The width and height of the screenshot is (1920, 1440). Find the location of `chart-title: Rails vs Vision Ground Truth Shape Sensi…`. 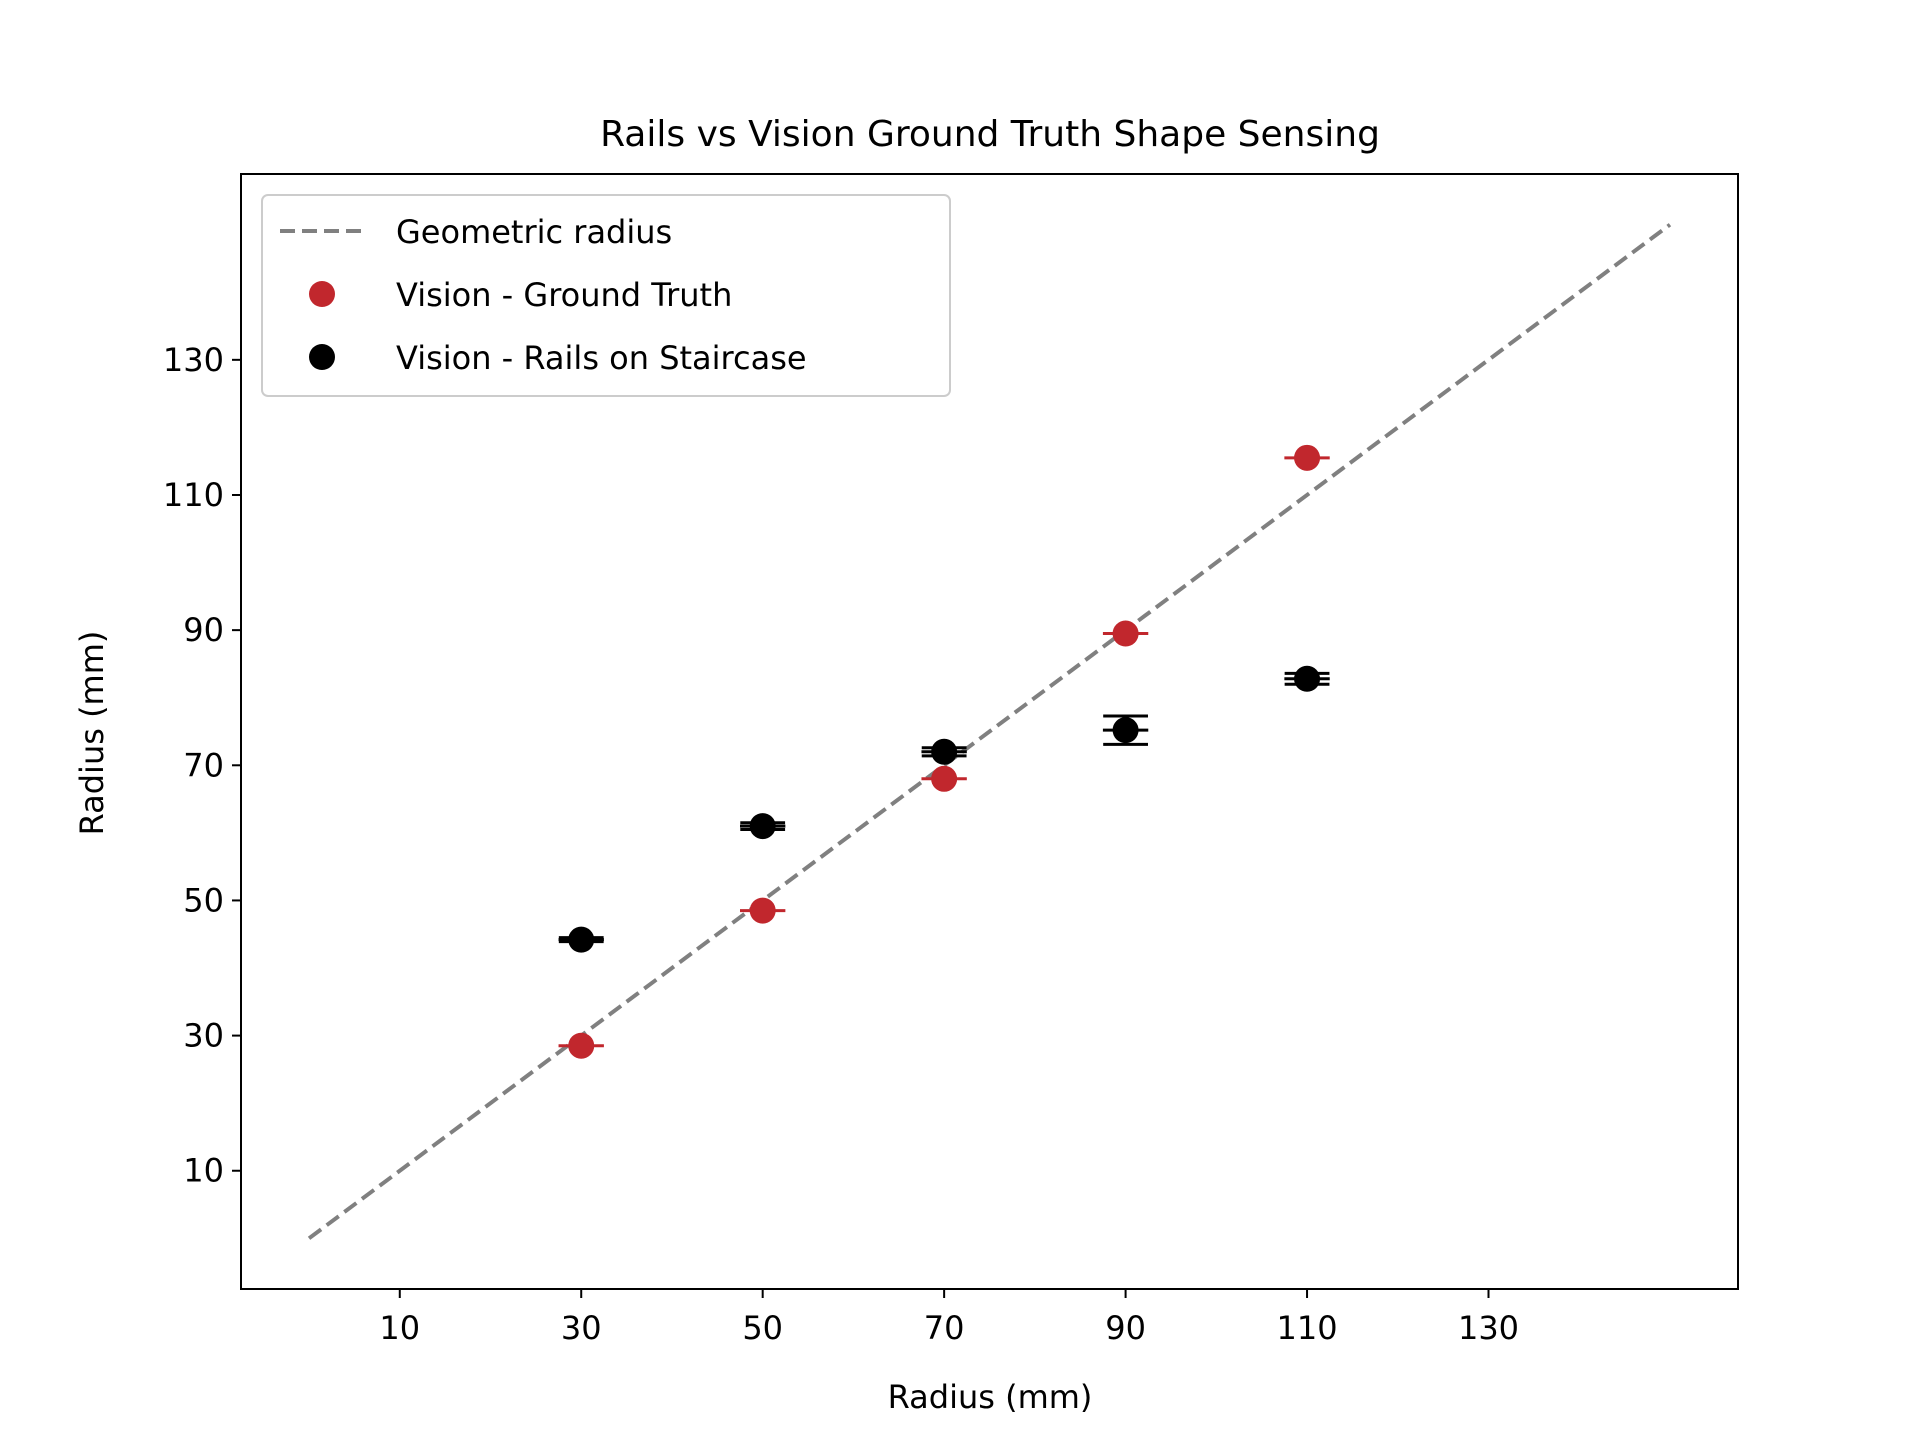

chart-title: Rails vs Vision Ground Truth Shape Sensi… is located at coordinates (990, 134).